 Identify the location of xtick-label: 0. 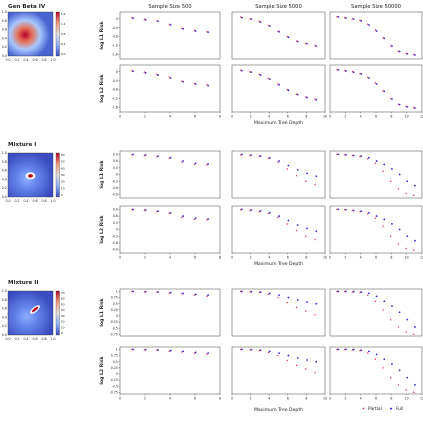
(232, 399).